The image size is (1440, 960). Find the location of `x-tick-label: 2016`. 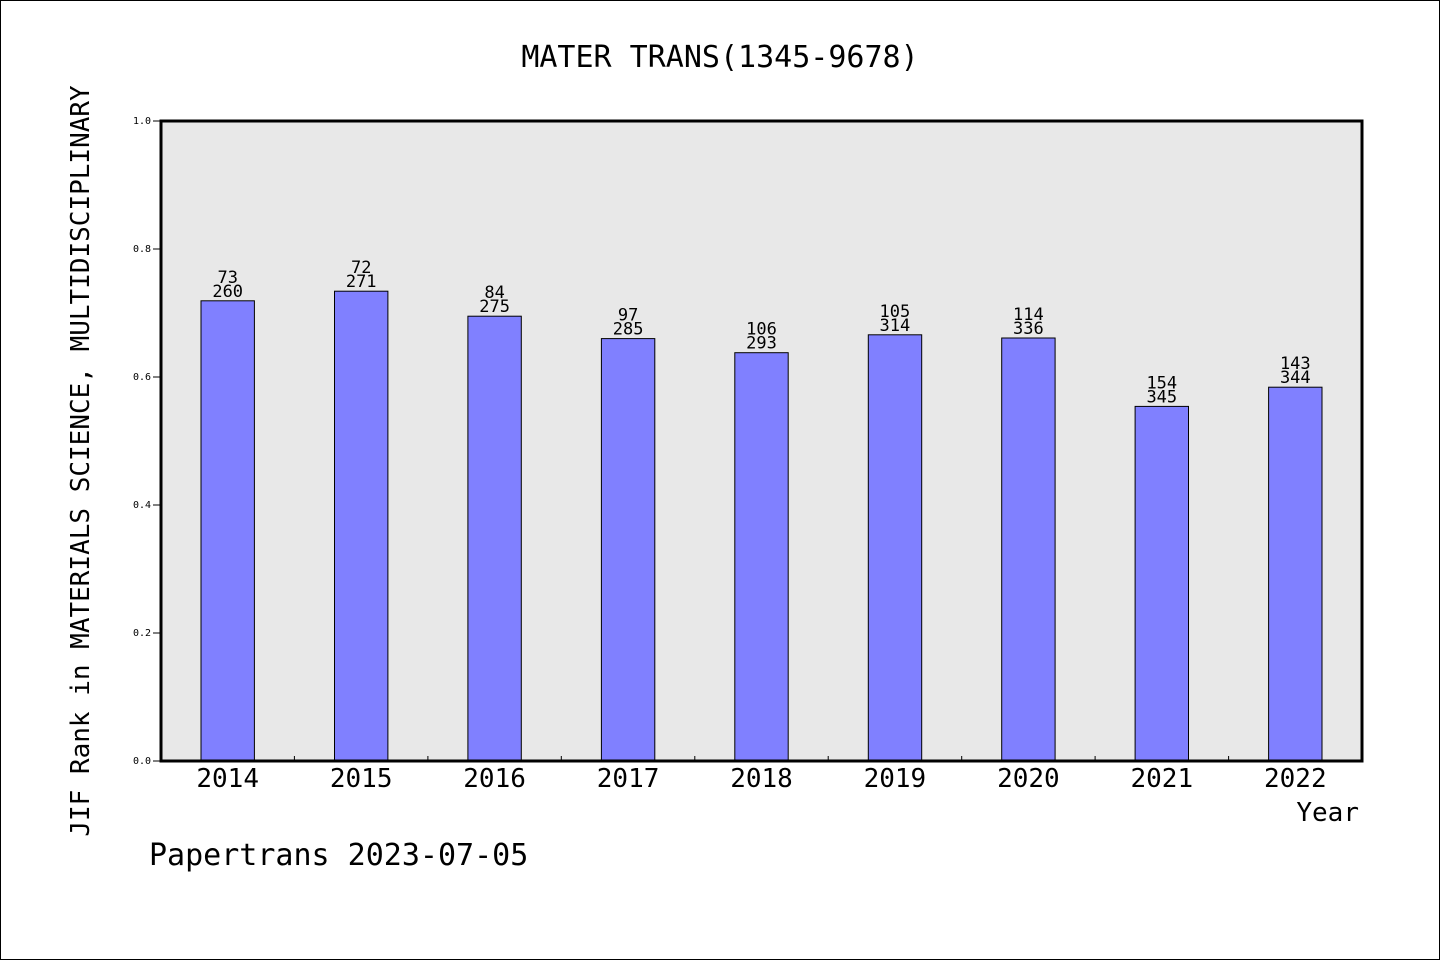

x-tick-label: 2016 is located at coordinates (494, 779).